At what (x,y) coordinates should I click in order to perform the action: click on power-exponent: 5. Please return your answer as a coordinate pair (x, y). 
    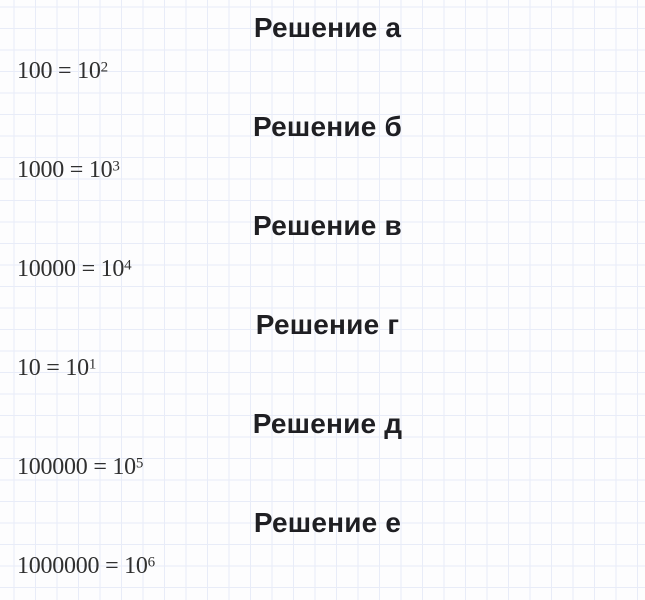
    Looking at the image, I should click on (139, 463).